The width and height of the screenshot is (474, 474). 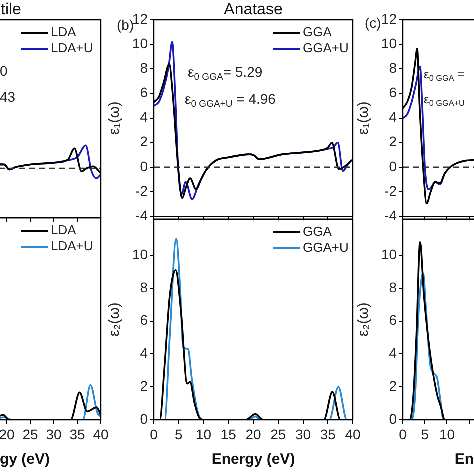 What do you see at coordinates (254, 459) in the screenshot?
I see `x-axis-title: Energy (eV)` at bounding box center [254, 459].